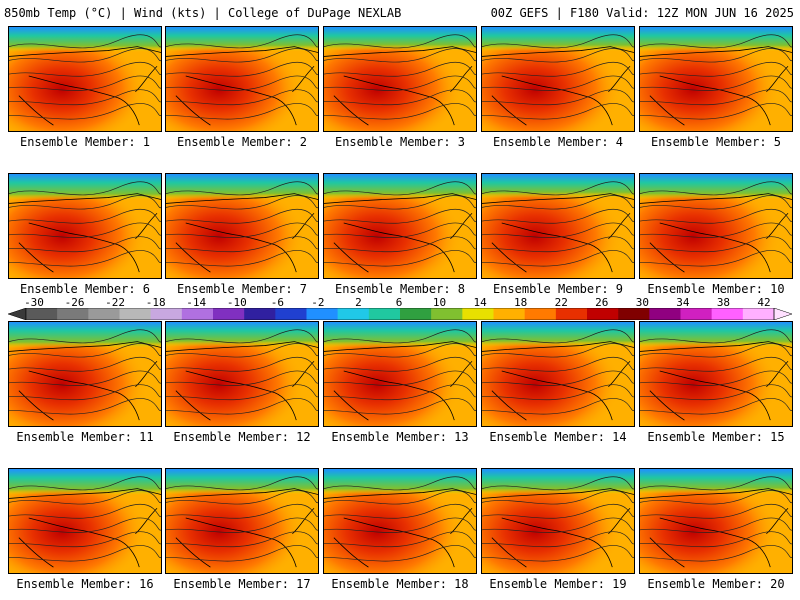 The height and width of the screenshot is (600, 800). I want to click on temperature-colorbar, so click(400, 314).